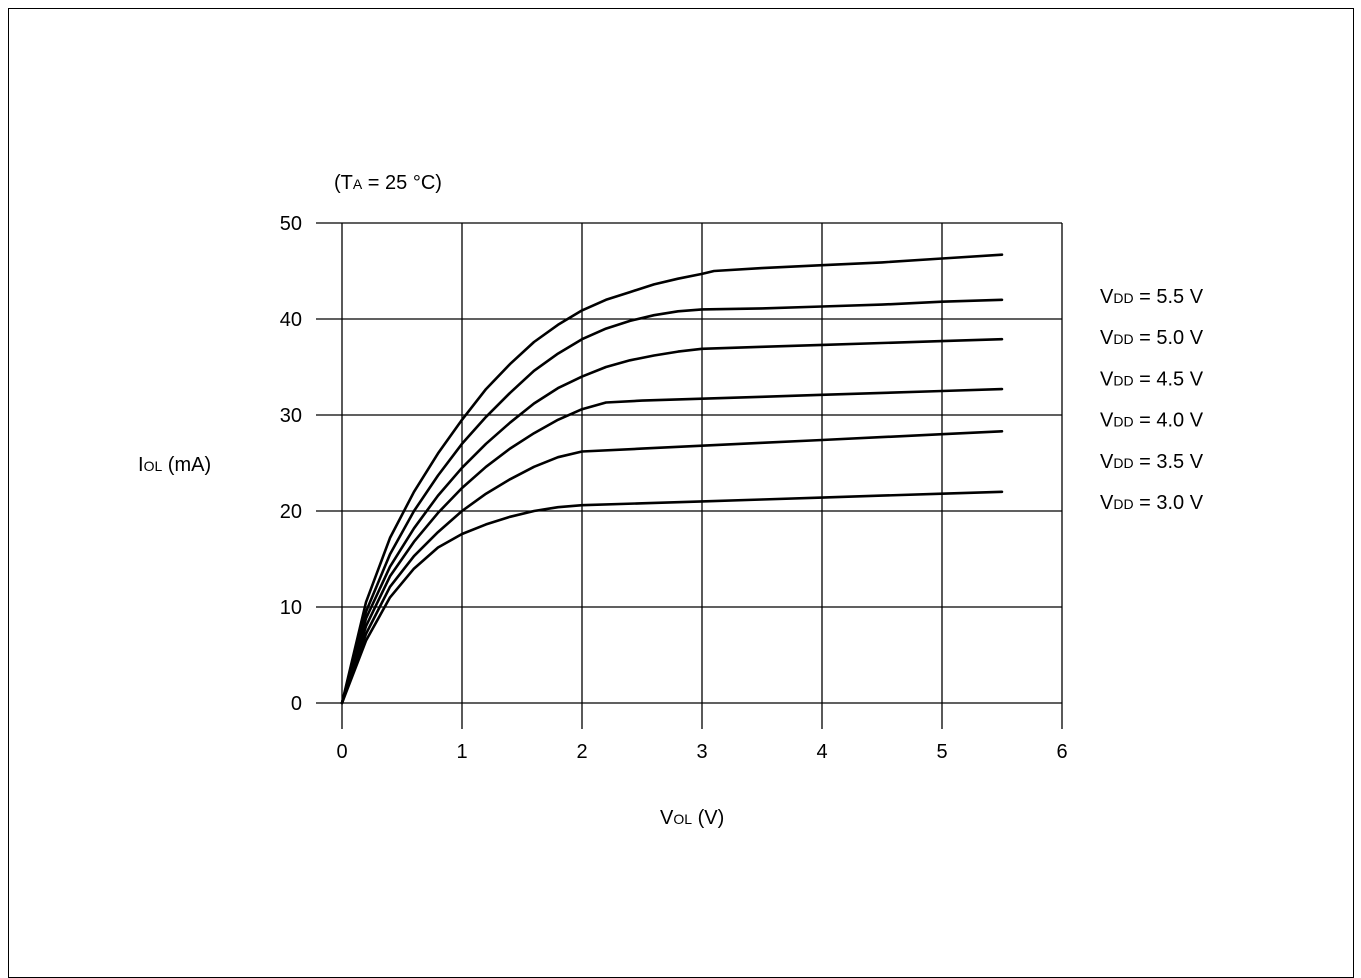 The height and width of the screenshot is (978, 1361). Describe the element at coordinates (174, 465) in the screenshot. I see `y-axis-label: IOL (mA)` at that location.